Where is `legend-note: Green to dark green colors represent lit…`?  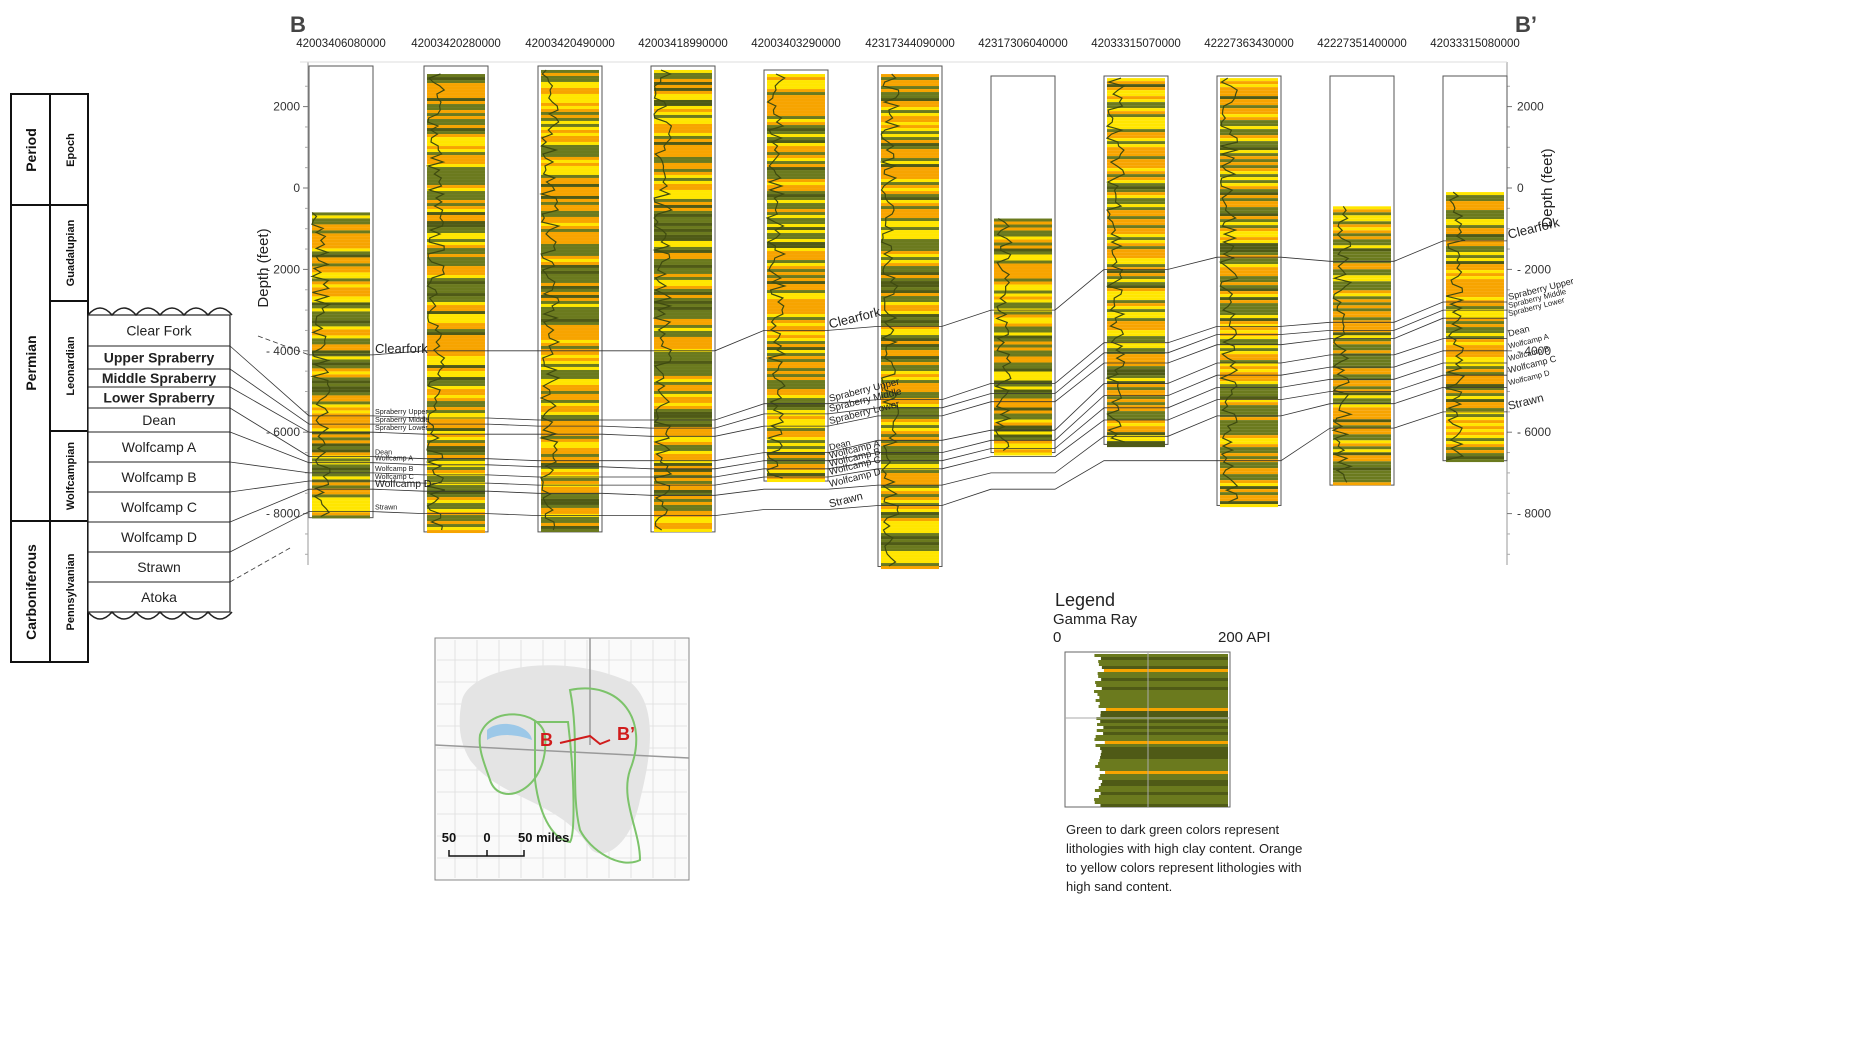
legend-note: Green to dark green colors represent lit… is located at coordinates (1184, 858).